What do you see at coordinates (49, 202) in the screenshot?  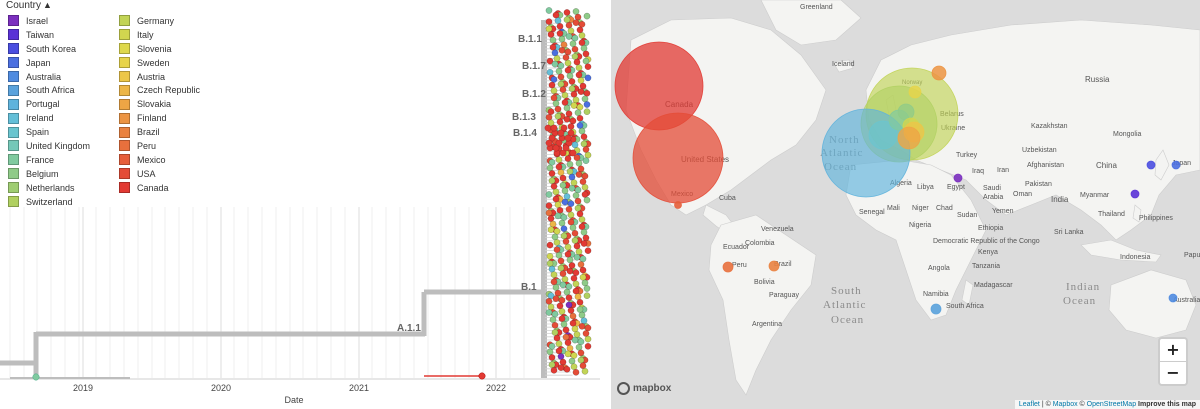 I see `legend-item: Switzerland` at bounding box center [49, 202].